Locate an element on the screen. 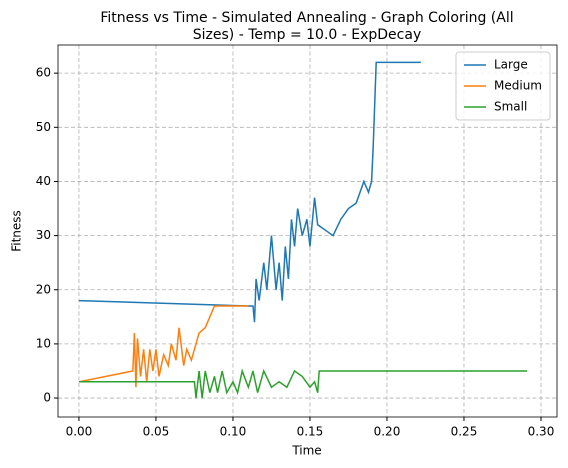 The height and width of the screenshot is (468, 568). y-tick-label: 50 is located at coordinates (43, 127).